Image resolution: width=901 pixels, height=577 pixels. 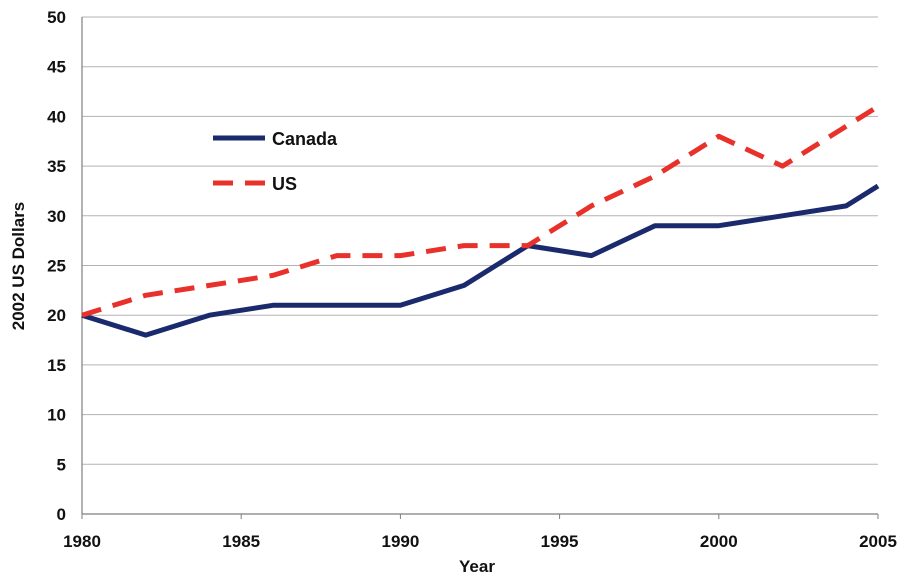 I want to click on y-tick-label: 5, so click(x=61, y=464).